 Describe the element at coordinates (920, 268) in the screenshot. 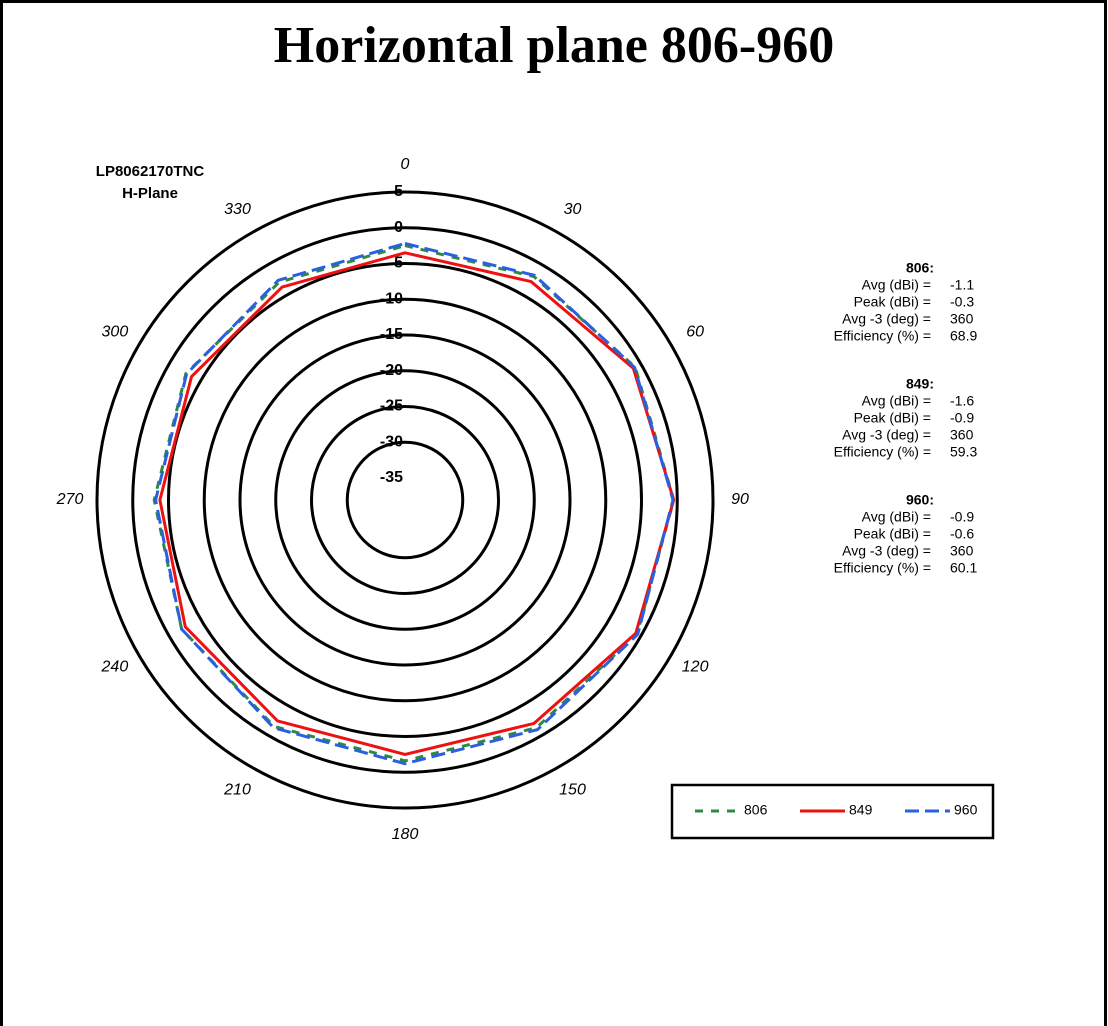

I see `stats-heading: 806:` at that location.